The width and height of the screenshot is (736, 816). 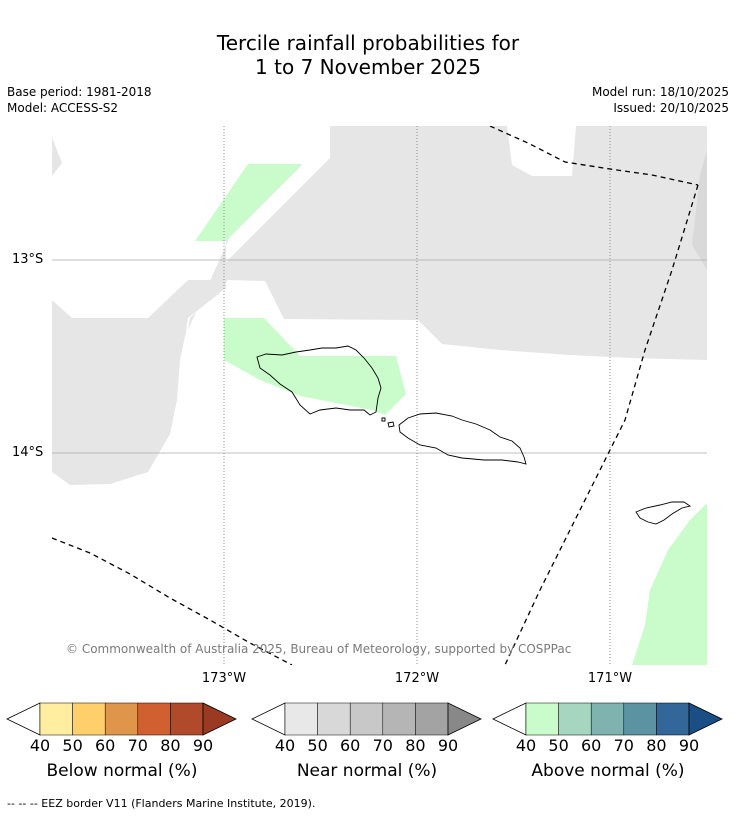 What do you see at coordinates (391, 424) in the screenshot?
I see `island-manono` at bounding box center [391, 424].